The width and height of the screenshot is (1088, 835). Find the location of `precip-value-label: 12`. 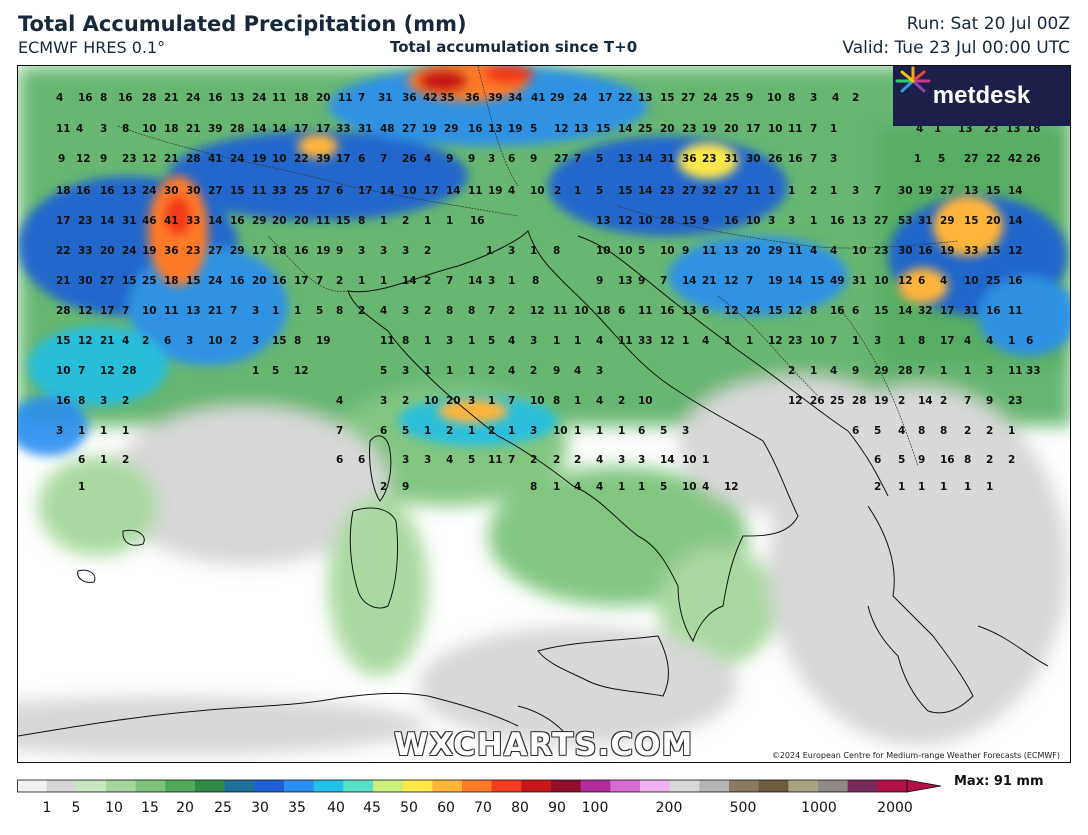

precip-value-label: 12 is located at coordinates (85, 341).